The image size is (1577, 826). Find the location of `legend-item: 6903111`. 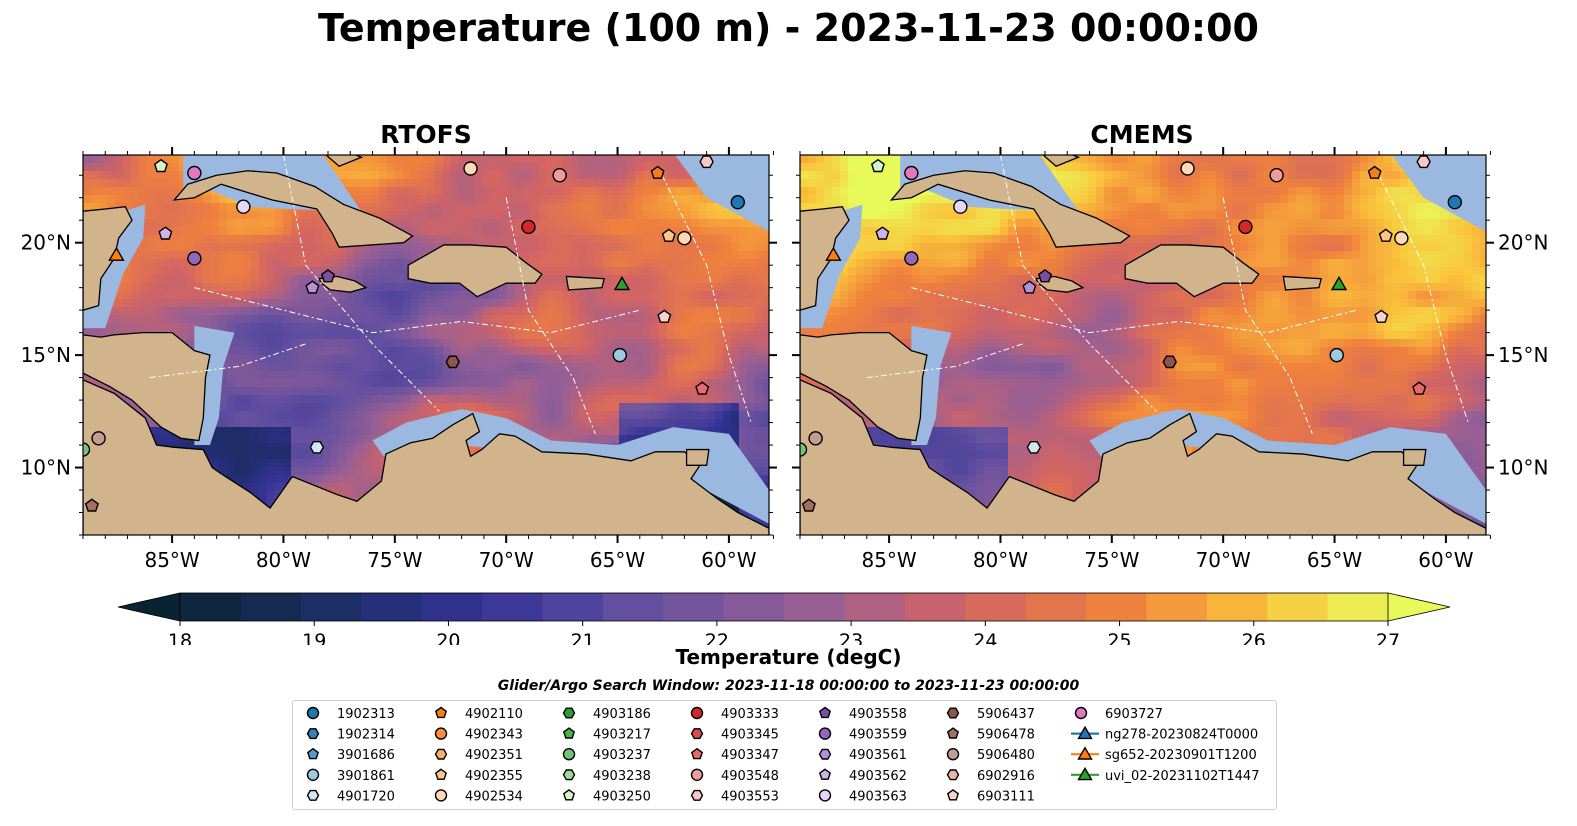

legend-item: 6903111 is located at coordinates (990, 796).